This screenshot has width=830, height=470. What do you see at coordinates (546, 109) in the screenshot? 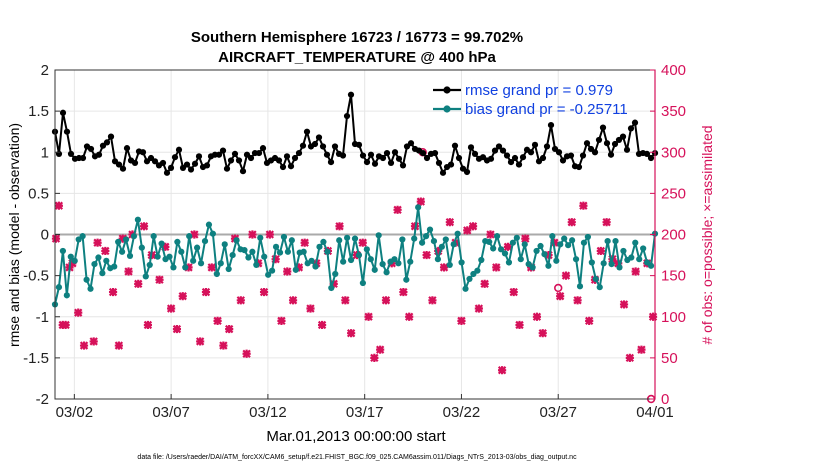
I see `legend-bias-label: bias grand pr = -0.25711` at bounding box center [546, 109].